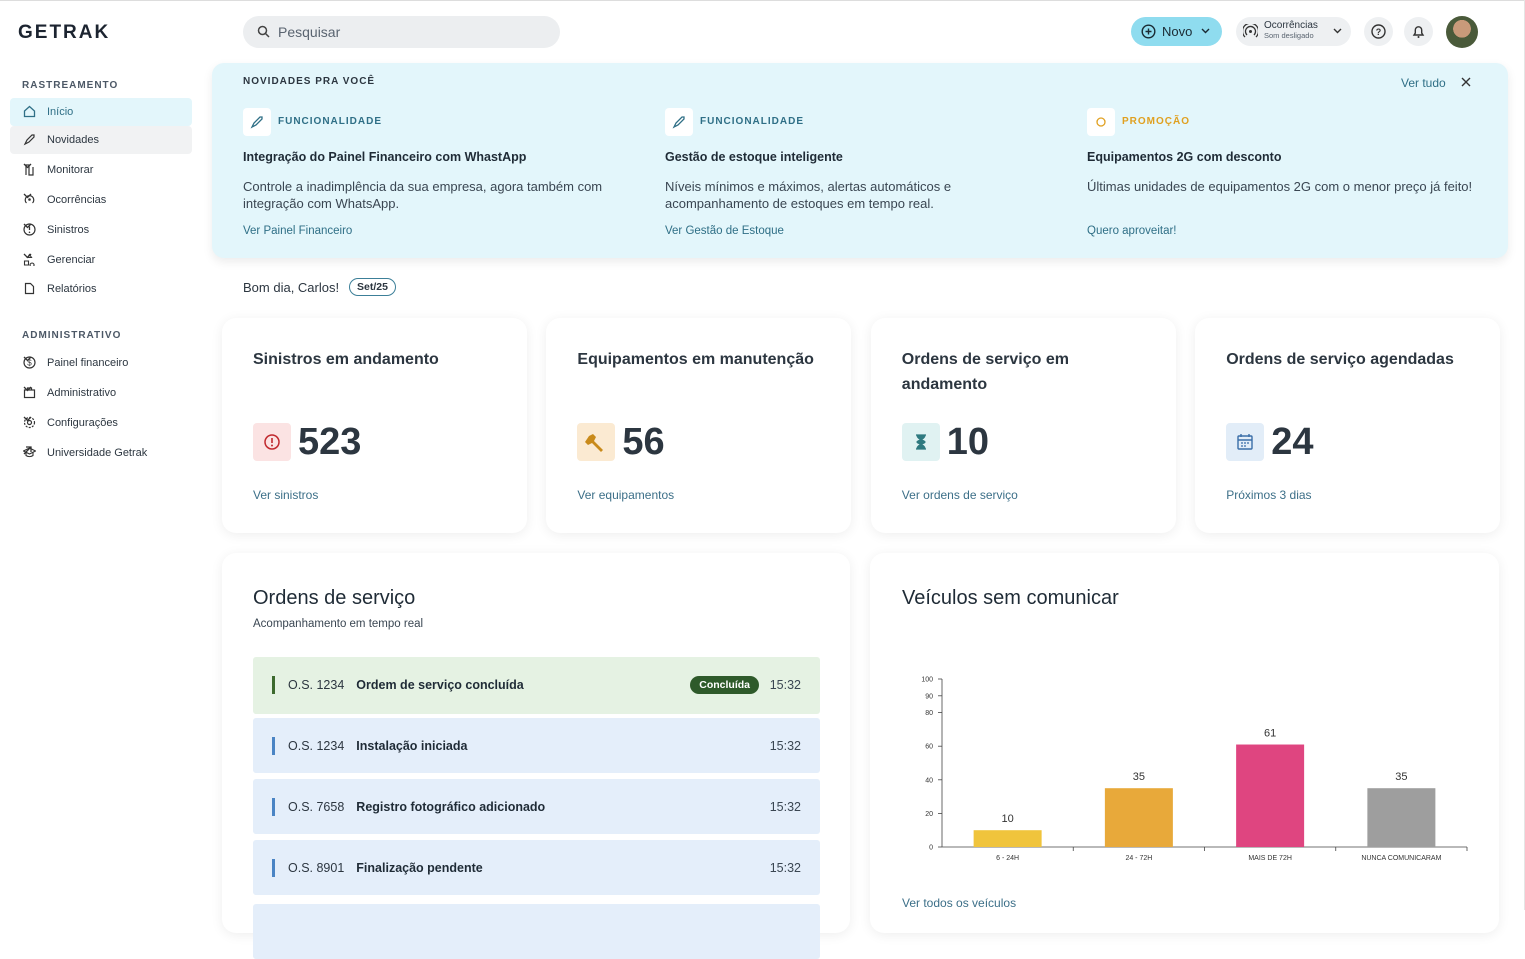  What do you see at coordinates (1132, 231) in the screenshot?
I see `news-item-link: Quero aproveitar!` at bounding box center [1132, 231].